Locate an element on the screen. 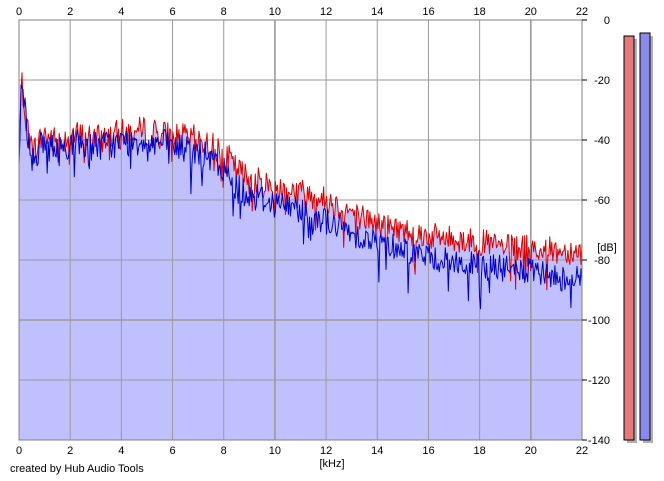  y-tick-label: 0 is located at coordinates (607, 21).